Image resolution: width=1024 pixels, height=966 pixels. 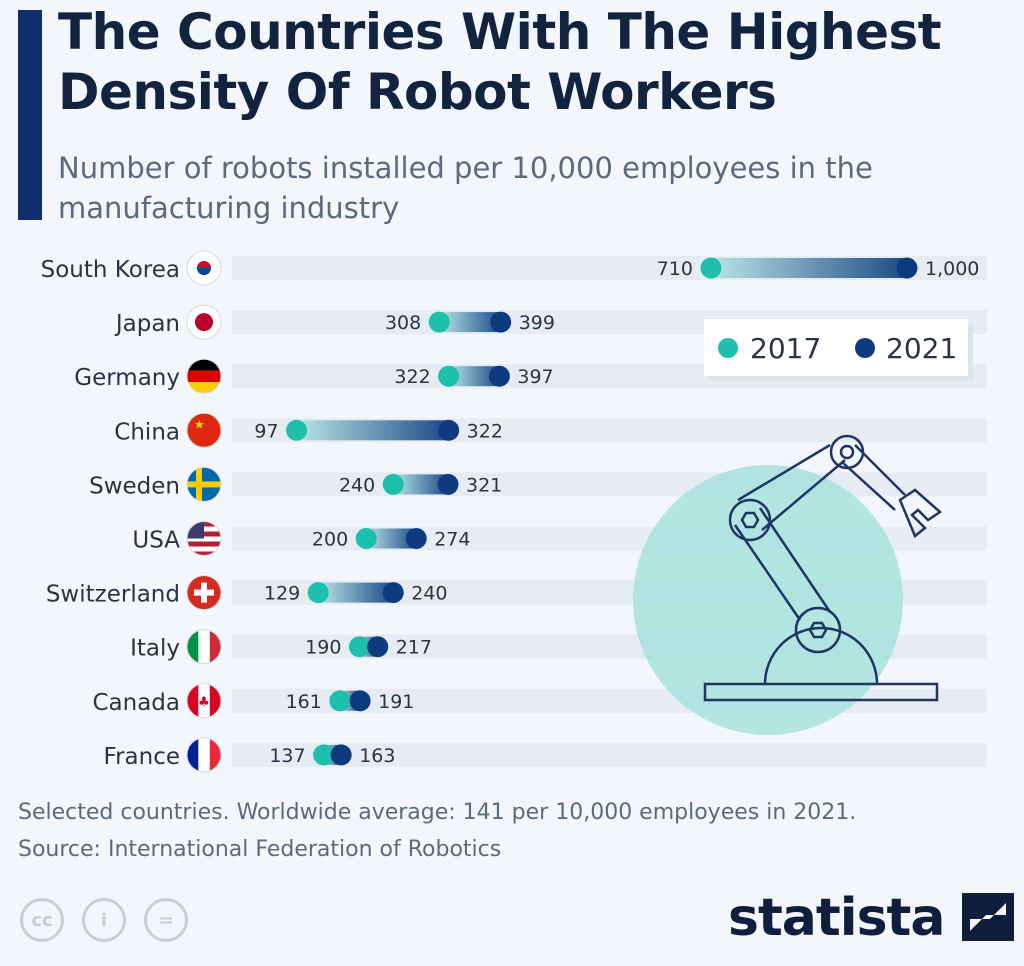 I want to click on no-derivatives-icon: =, so click(x=166, y=920).